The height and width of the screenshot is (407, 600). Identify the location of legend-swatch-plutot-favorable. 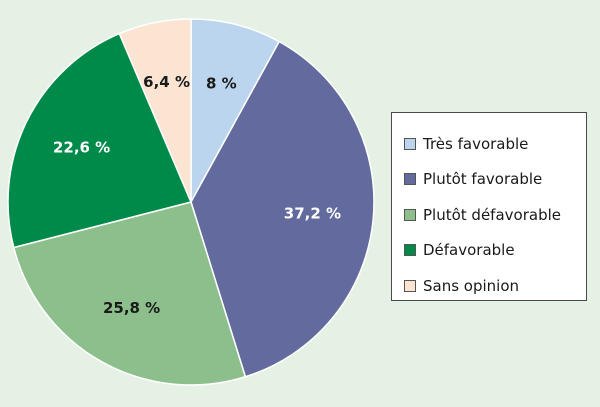
(410, 179).